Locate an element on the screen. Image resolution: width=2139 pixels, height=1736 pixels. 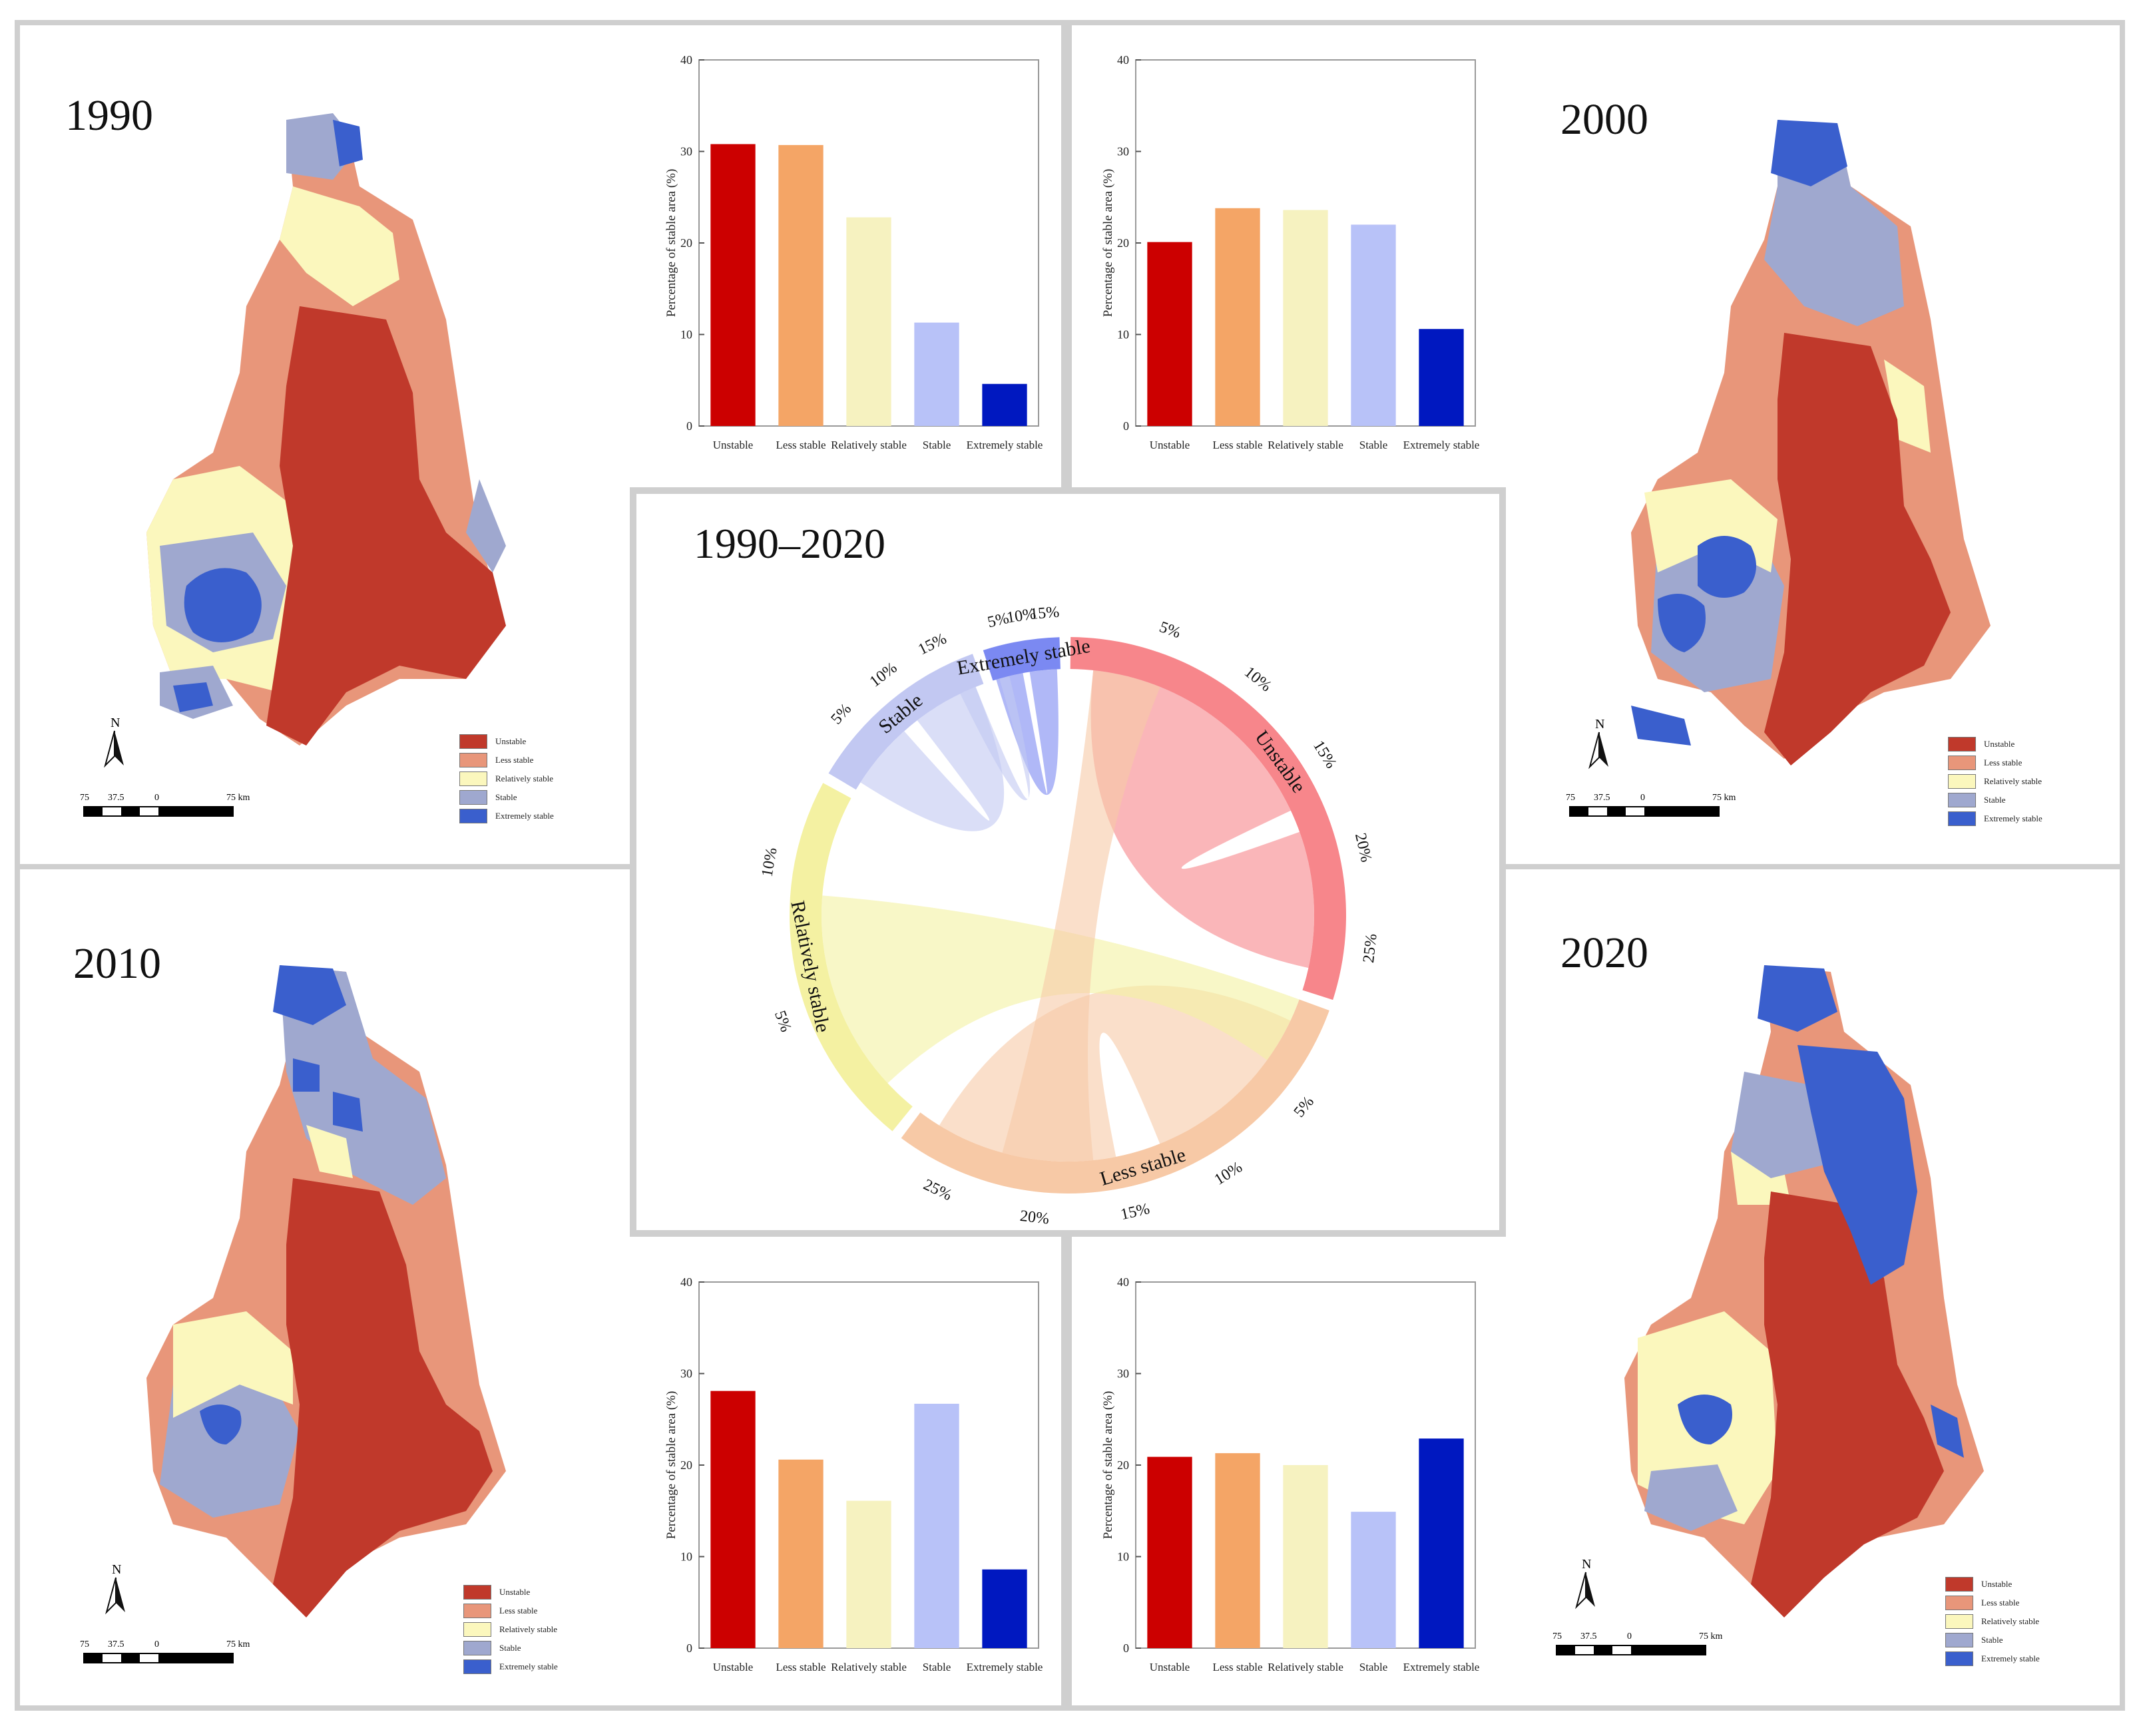
y-tick-label: 30 is located at coordinates (686, 1374).